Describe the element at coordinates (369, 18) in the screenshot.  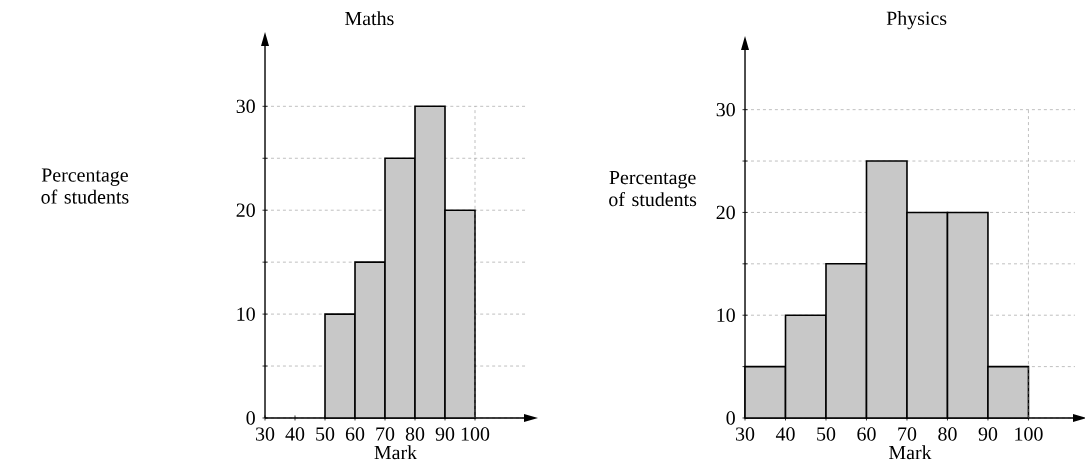
I see `chart-title: Maths` at that location.